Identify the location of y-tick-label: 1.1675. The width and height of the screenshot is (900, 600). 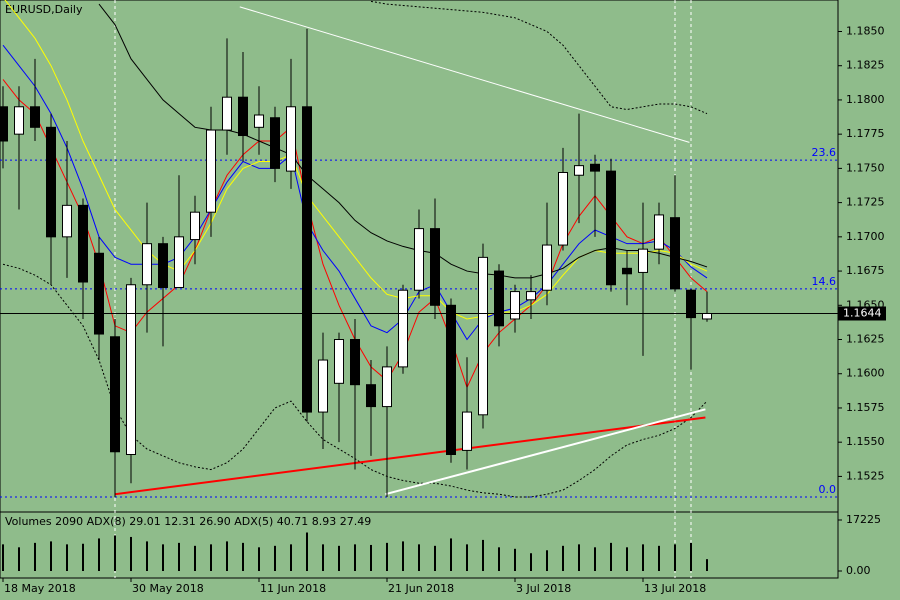
(865, 270).